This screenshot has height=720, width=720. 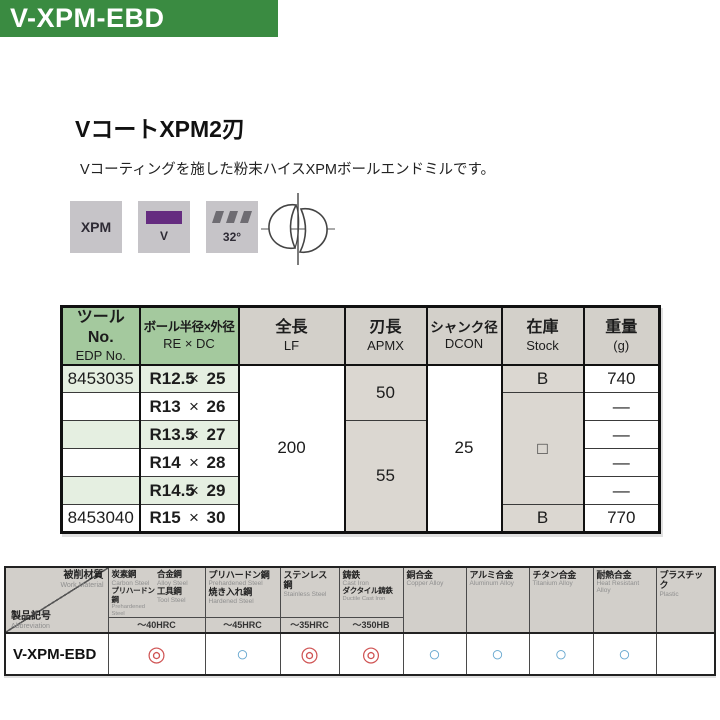 I want to click on re-value: R14.5, so click(x=172, y=490).